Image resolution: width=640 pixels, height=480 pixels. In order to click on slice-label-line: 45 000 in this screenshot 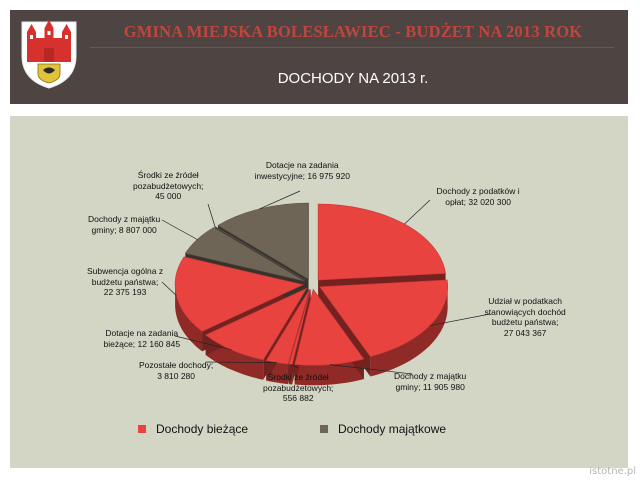, I will do `click(168, 196)`.